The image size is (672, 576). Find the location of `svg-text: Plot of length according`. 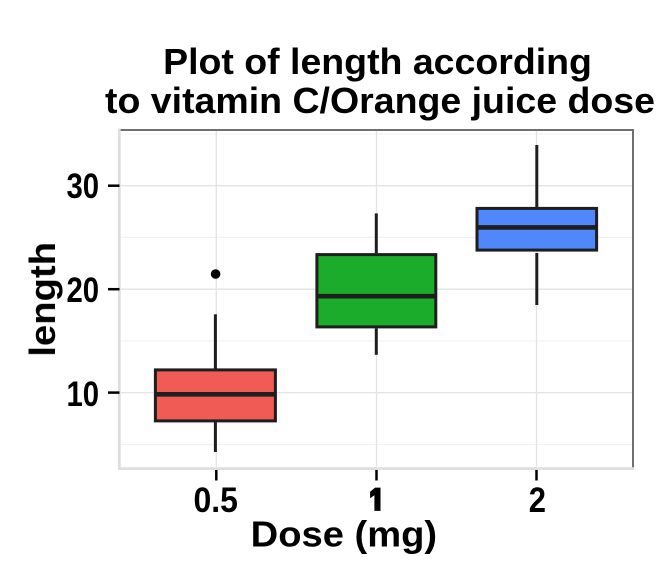

svg-text: Plot of length according is located at coordinates (377, 61).